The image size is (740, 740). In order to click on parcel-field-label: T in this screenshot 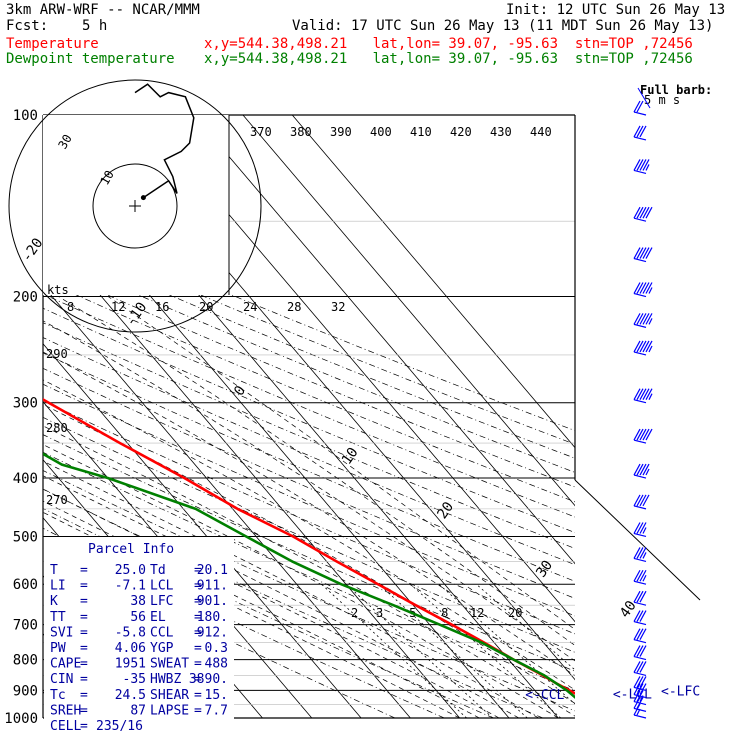, I will do `click(54, 570)`.